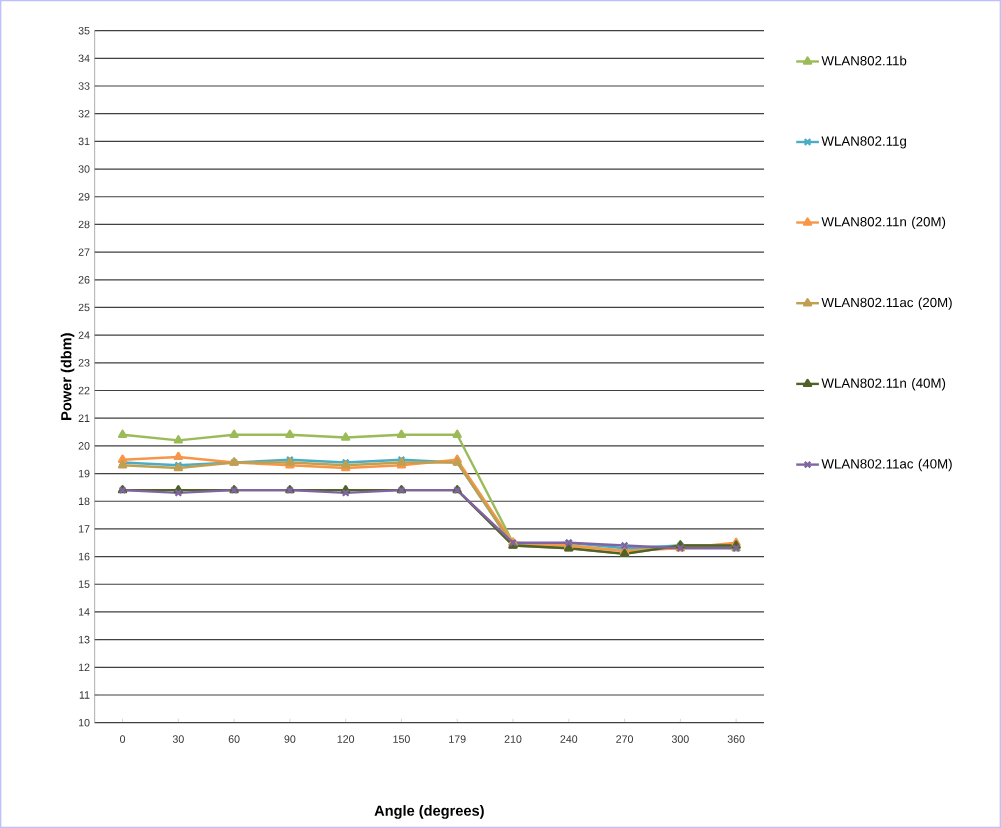 Image resolution: width=1001 pixels, height=828 pixels. Describe the element at coordinates (67, 376) in the screenshot. I see `y-axis-title: Power (dbm)` at that location.